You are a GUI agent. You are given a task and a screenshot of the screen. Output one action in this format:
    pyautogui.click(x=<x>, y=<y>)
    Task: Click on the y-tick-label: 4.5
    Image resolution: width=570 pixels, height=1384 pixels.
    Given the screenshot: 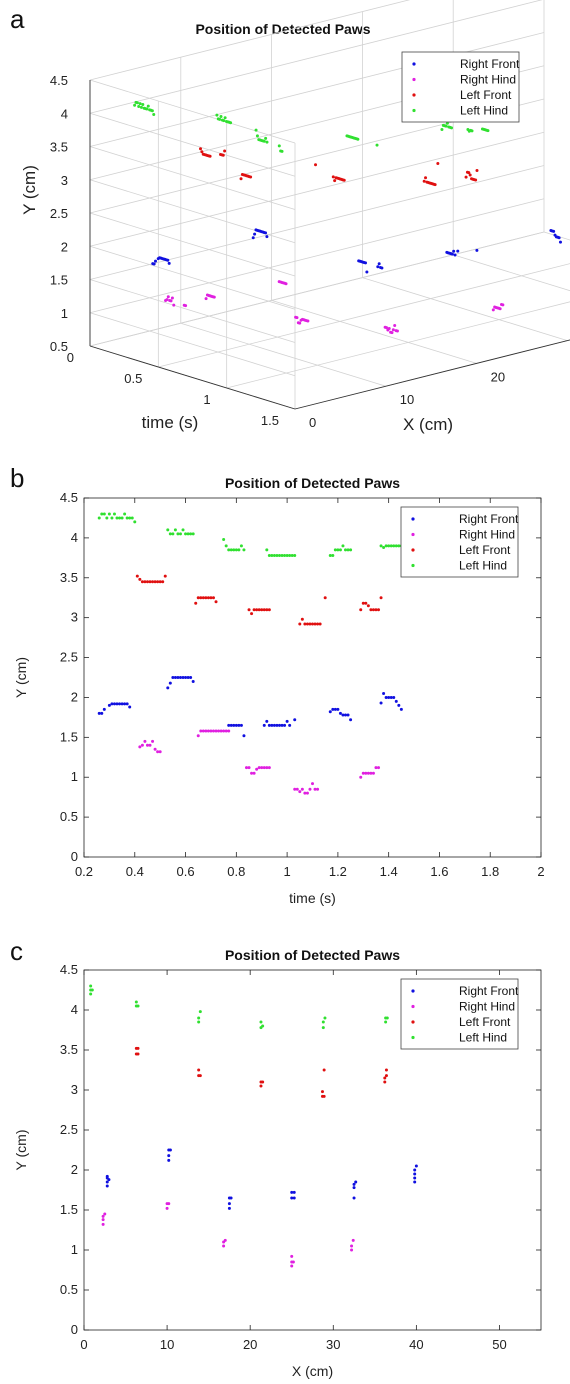 What is the action you would take?
    pyautogui.click(x=69, y=497)
    